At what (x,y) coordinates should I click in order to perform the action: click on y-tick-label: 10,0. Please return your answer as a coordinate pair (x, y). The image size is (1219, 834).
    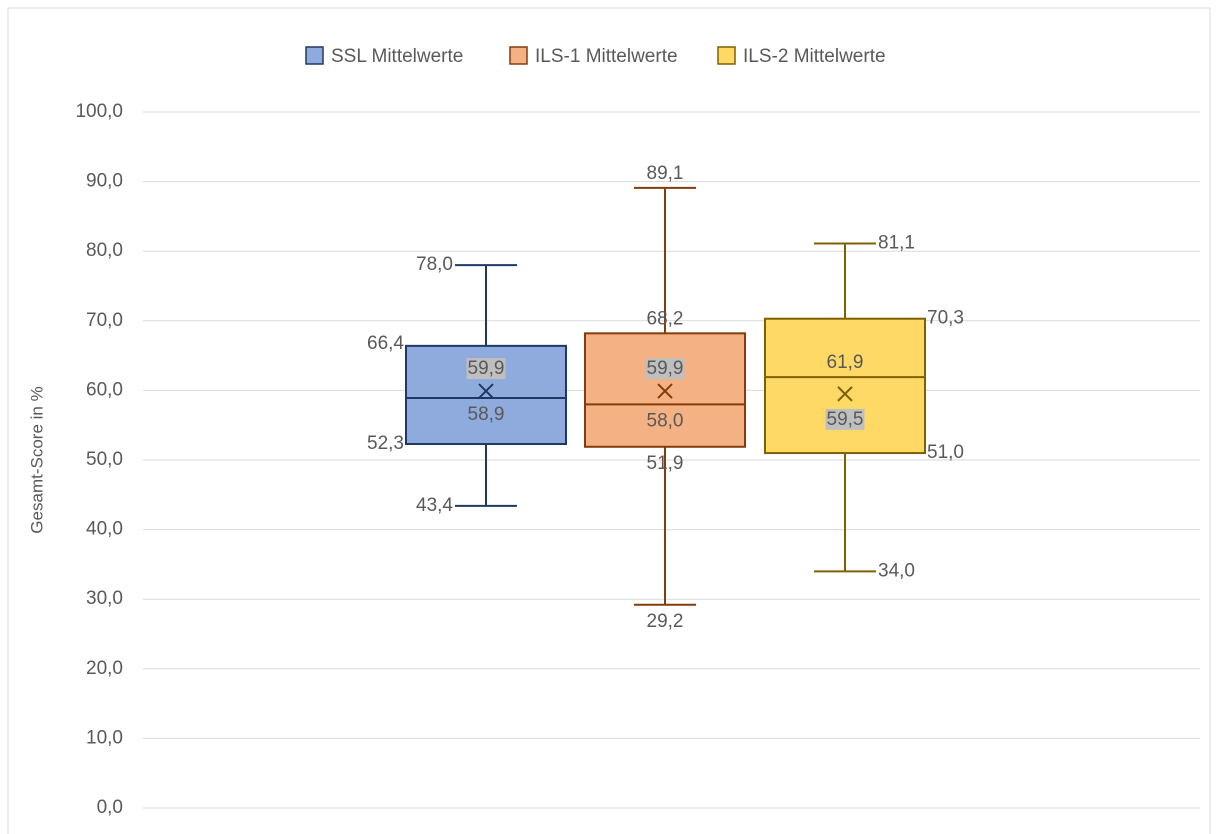
    Looking at the image, I should click on (104, 737).